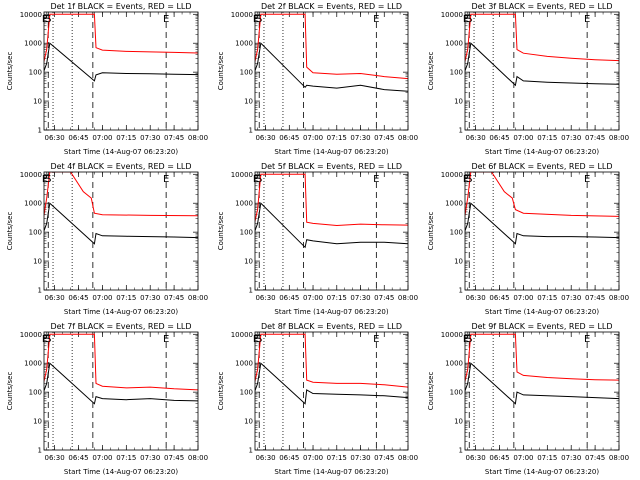  What do you see at coordinates (120, 326) in the screenshot?
I see `panel-title: Det 7f BLACK = Events, RED = LLD` at bounding box center [120, 326].